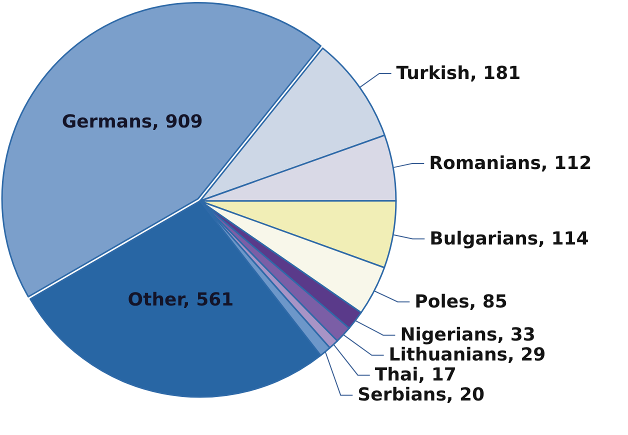 Image resolution: width=628 pixels, height=435 pixels. What do you see at coordinates (510, 163) in the screenshot?
I see `slice-label: Romanians, 112` at bounding box center [510, 163].